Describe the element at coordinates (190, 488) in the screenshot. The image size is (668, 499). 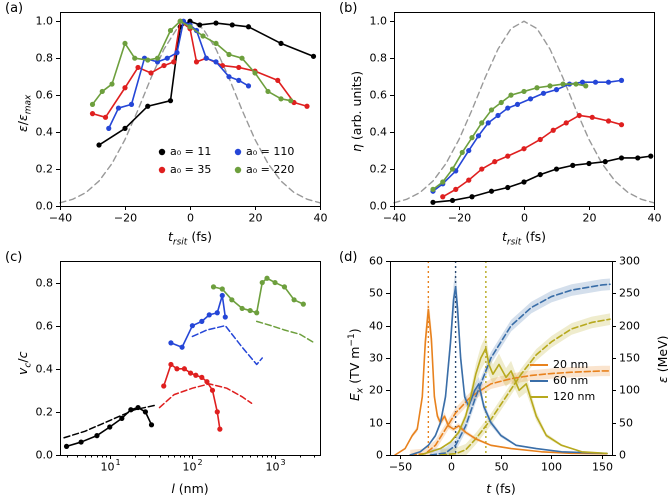
I see `panel-c-xlabel: l (nm)` at that location.